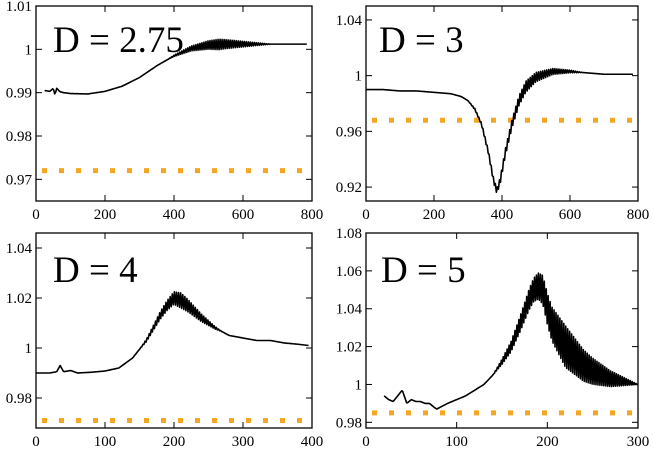 The width and height of the screenshot is (654, 453). What do you see at coordinates (95, 270) in the screenshot?
I see `panel-title: D = 4` at bounding box center [95, 270].